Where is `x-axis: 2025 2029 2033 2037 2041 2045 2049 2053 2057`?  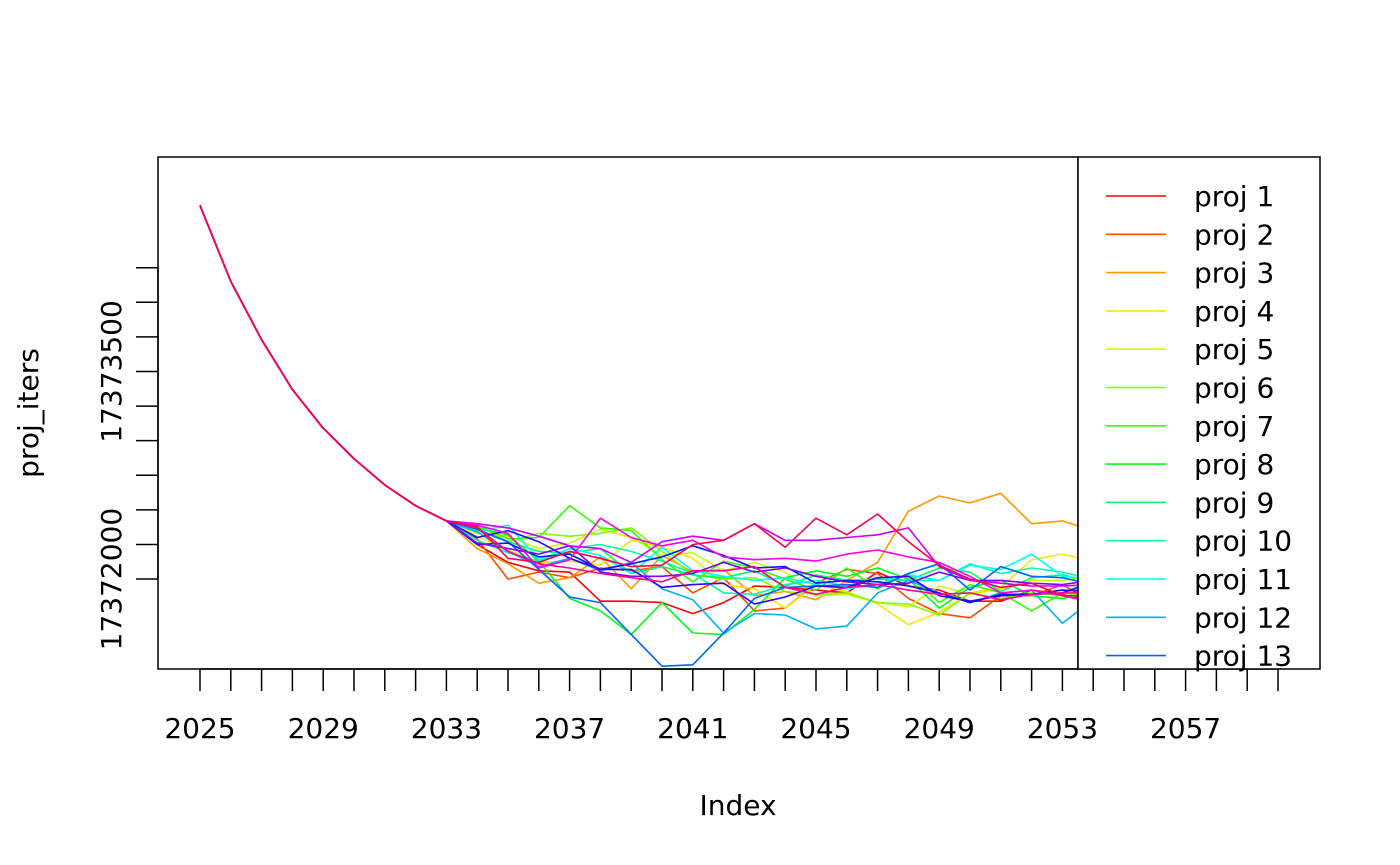 x-axis: 2025 2029 2033 2037 2041 2045 2049 2053 2057 is located at coordinates (721, 706).